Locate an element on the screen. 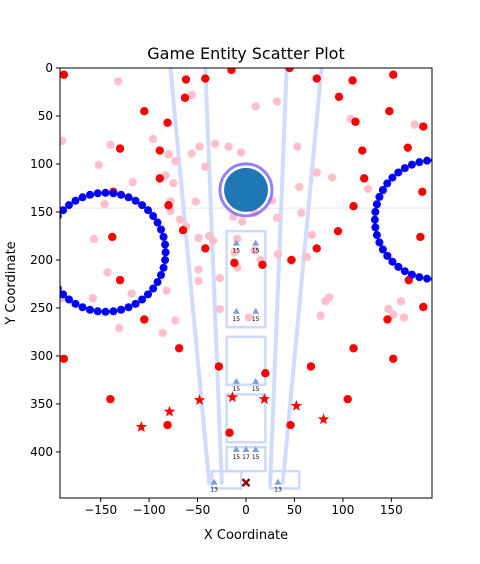  y-tick-label: 150 is located at coordinates (41, 212).